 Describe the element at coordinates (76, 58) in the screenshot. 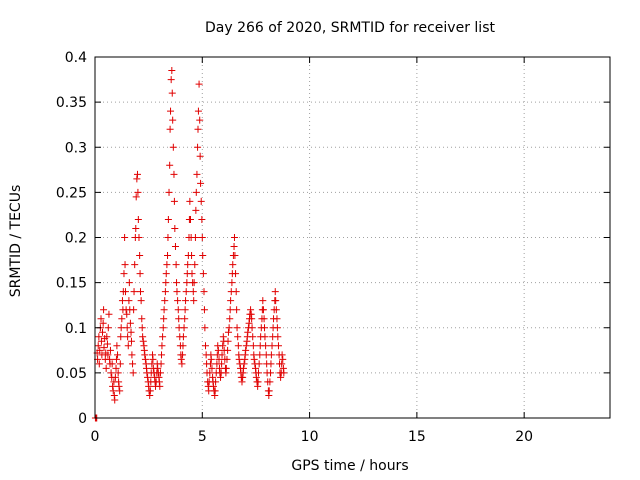

I see `y-tick-label: 0.4` at that location.